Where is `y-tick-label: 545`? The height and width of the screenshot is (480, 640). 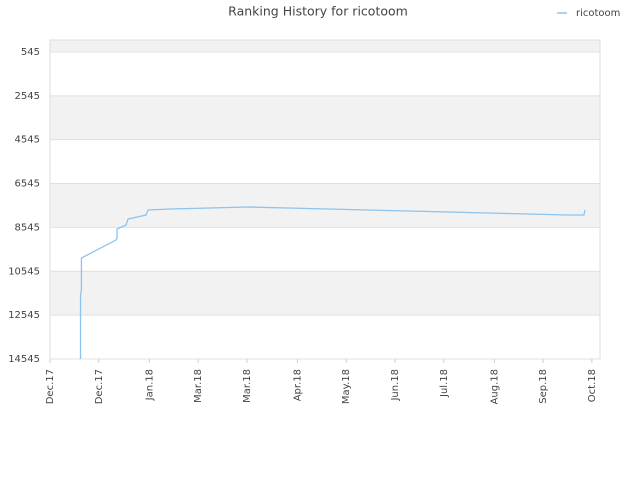 y-tick-label: 545 is located at coordinates (30, 52).